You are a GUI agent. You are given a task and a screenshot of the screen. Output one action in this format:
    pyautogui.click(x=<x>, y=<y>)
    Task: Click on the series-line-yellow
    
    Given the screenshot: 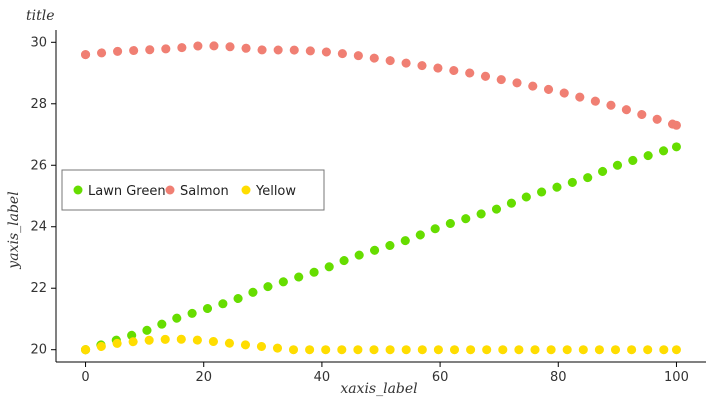 What is the action you would take?
    pyautogui.click(x=381, y=344)
    